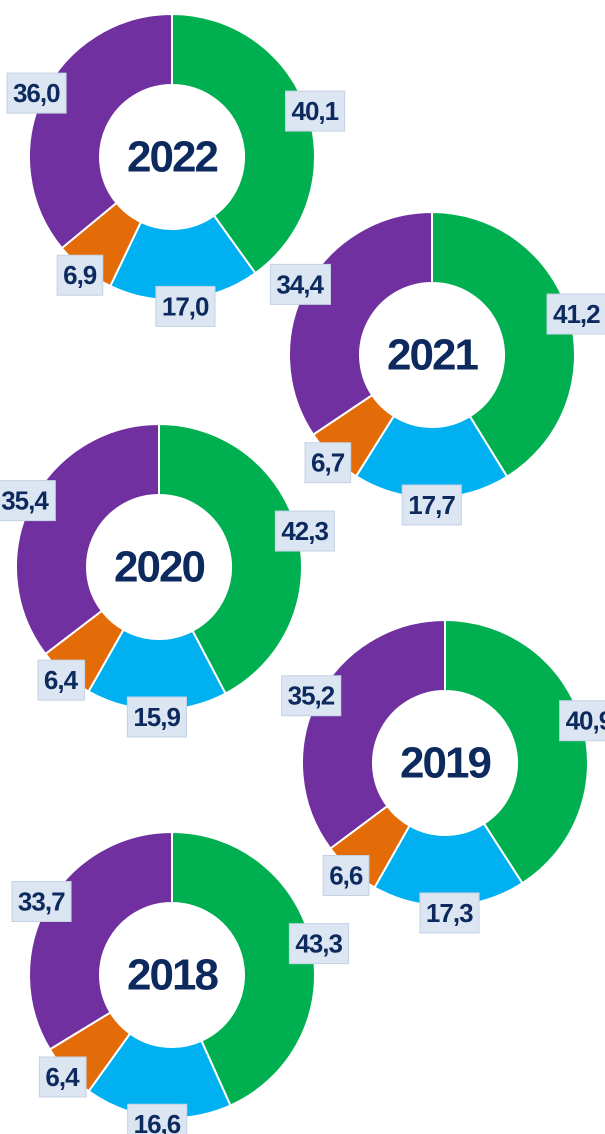  I want to click on value-label: 15,9, so click(156, 717).